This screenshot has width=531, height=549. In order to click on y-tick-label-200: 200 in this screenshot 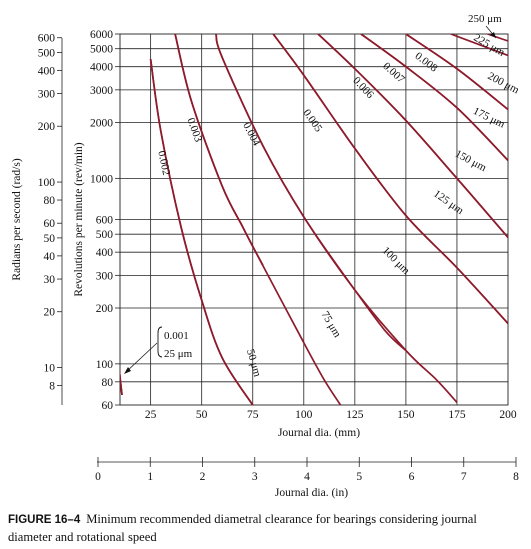, I will do `click(105, 309)`.